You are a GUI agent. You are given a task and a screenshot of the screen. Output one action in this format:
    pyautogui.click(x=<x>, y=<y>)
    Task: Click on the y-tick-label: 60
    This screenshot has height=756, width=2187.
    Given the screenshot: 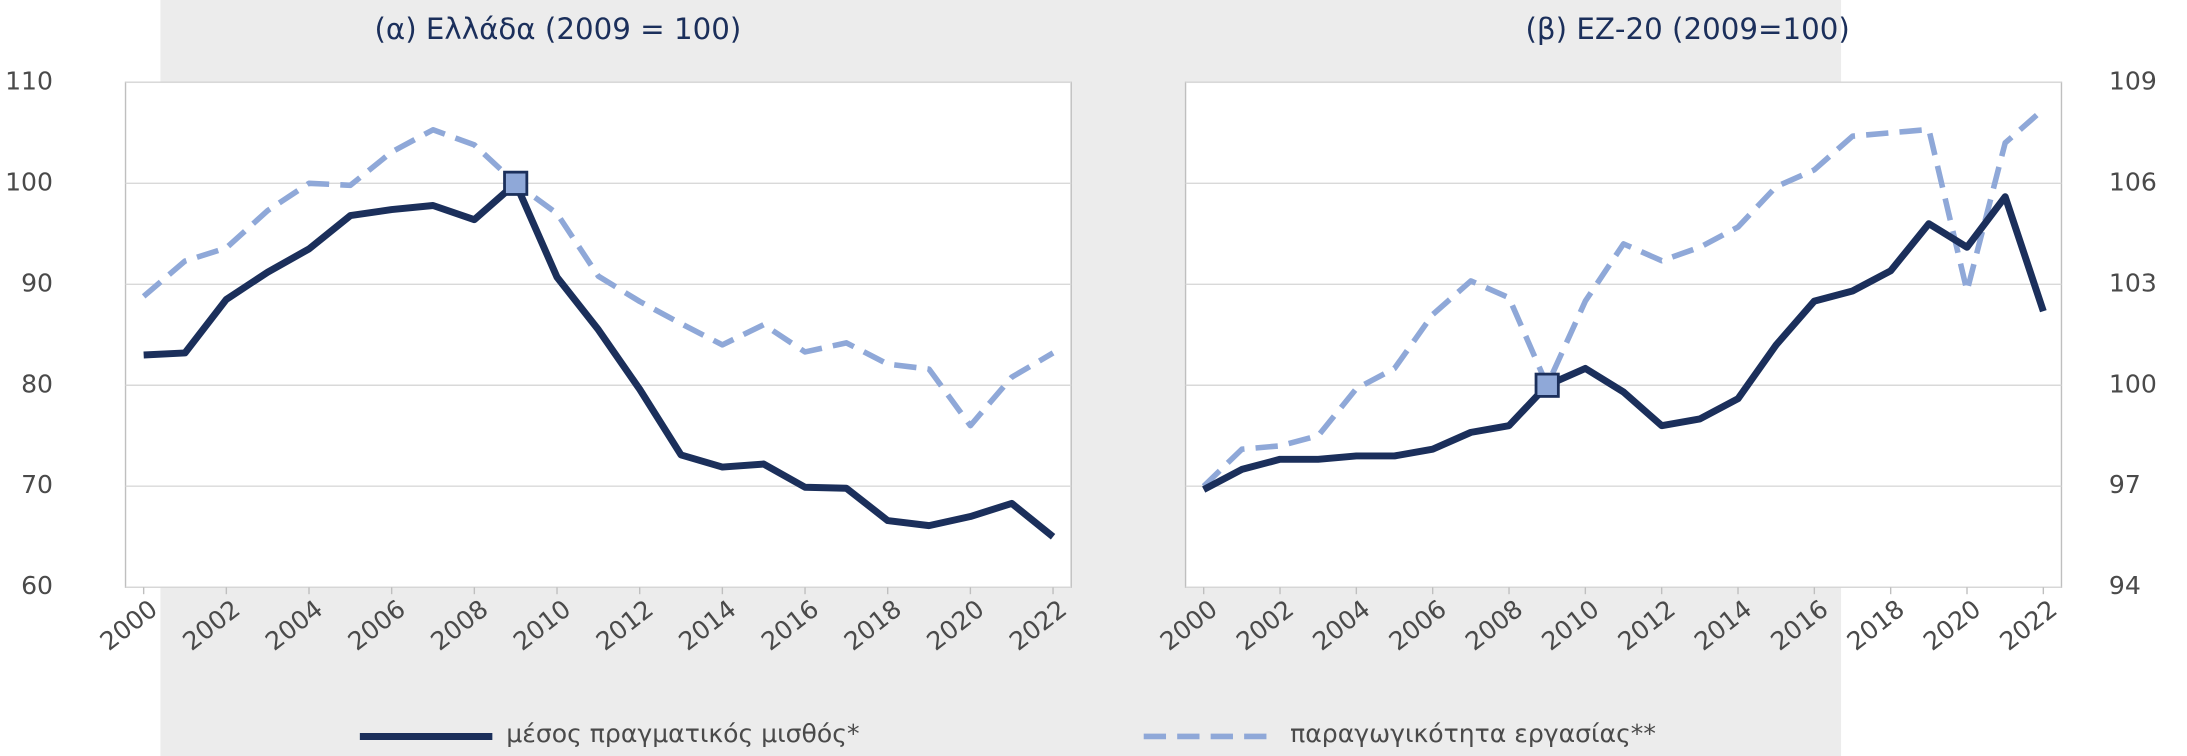 What is the action you would take?
    pyautogui.click(x=37, y=585)
    